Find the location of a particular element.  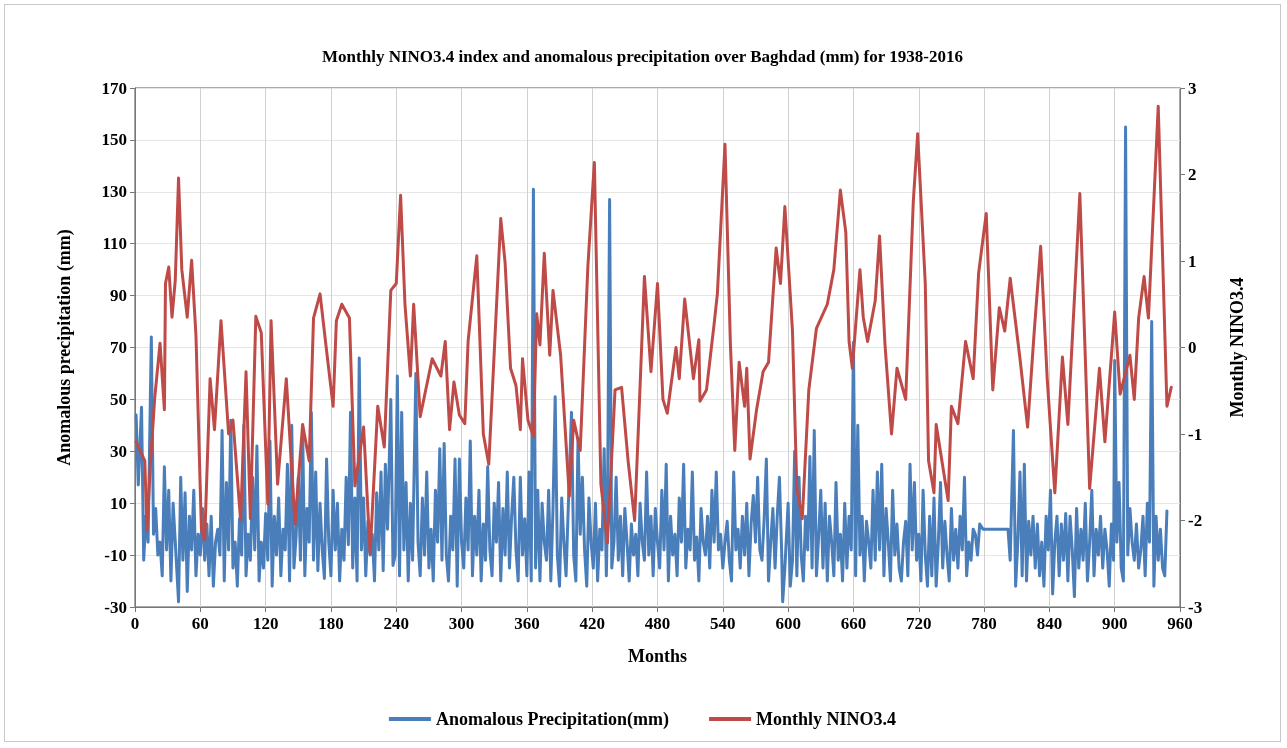

y2-axis-title: Monthly NINO3.4 is located at coordinates (1237, 347).